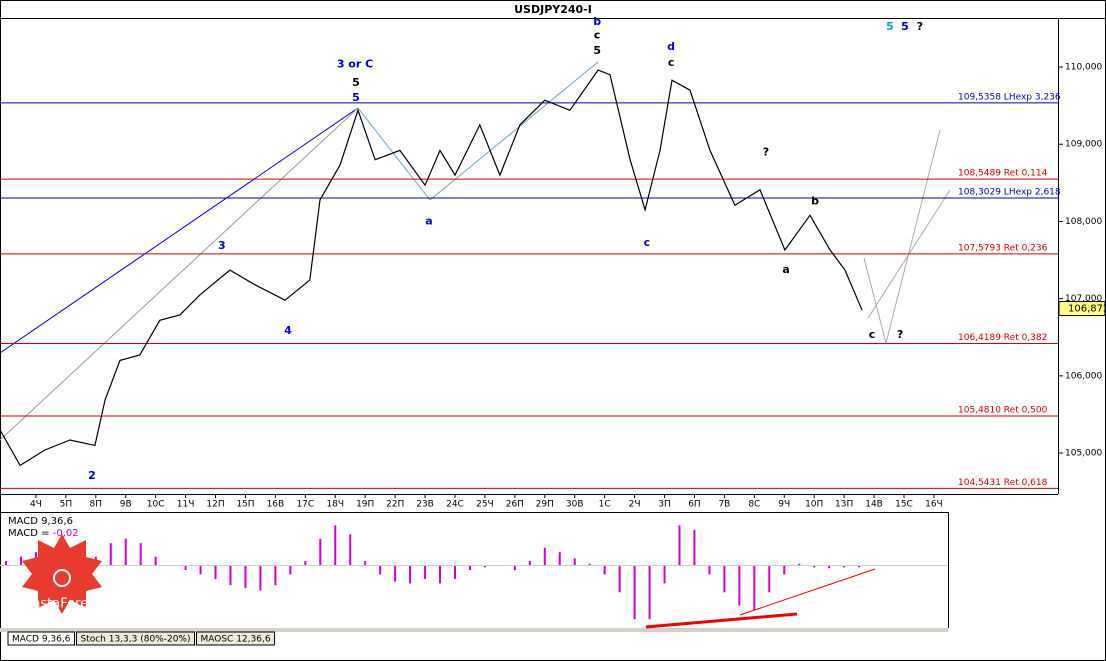  What do you see at coordinates (1083, 454) in the screenshot?
I see `y-tick-label: 105,000` at bounding box center [1083, 454].